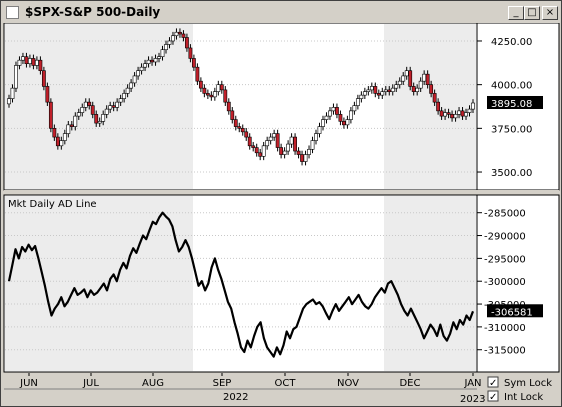 This screenshot has width=562, height=407. I want to click on window-title: $SPX-S&P 500-Daily, so click(93, 12).